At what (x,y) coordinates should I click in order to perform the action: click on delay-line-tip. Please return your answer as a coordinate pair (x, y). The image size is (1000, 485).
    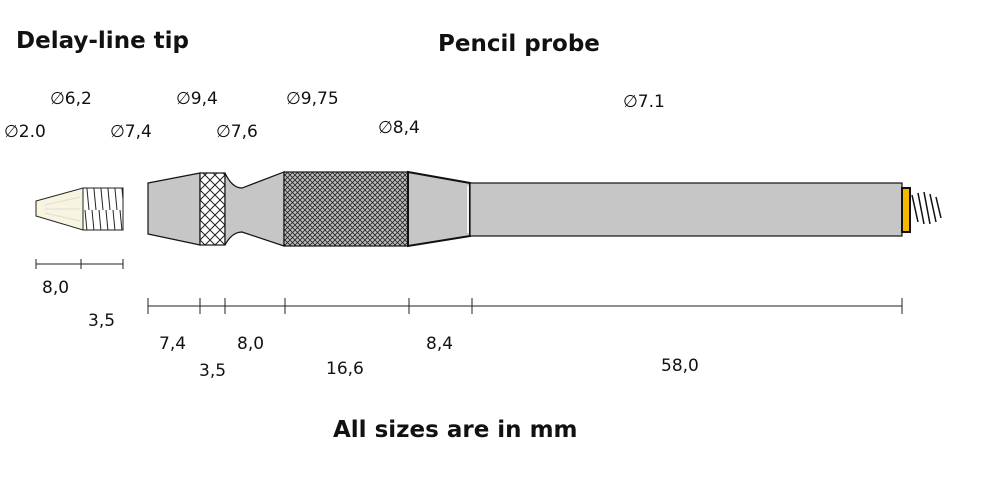
    Looking at the image, I should click on (79, 209).